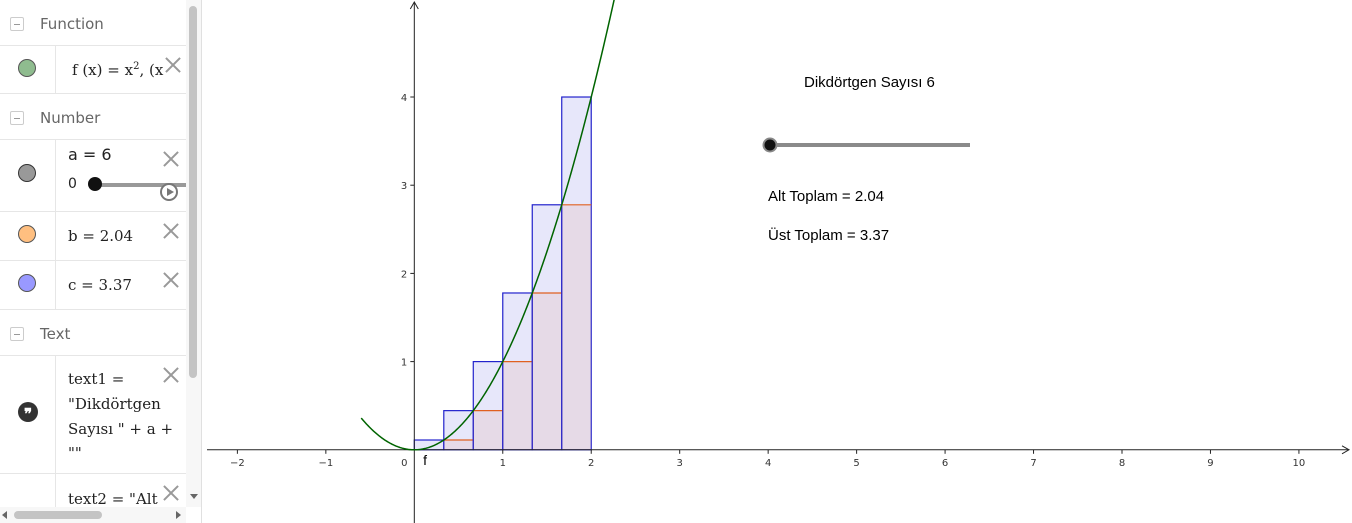 This screenshot has width=1352, height=523. What do you see at coordinates (1122, 463) in the screenshot?
I see `x-tick-label: 8` at bounding box center [1122, 463].